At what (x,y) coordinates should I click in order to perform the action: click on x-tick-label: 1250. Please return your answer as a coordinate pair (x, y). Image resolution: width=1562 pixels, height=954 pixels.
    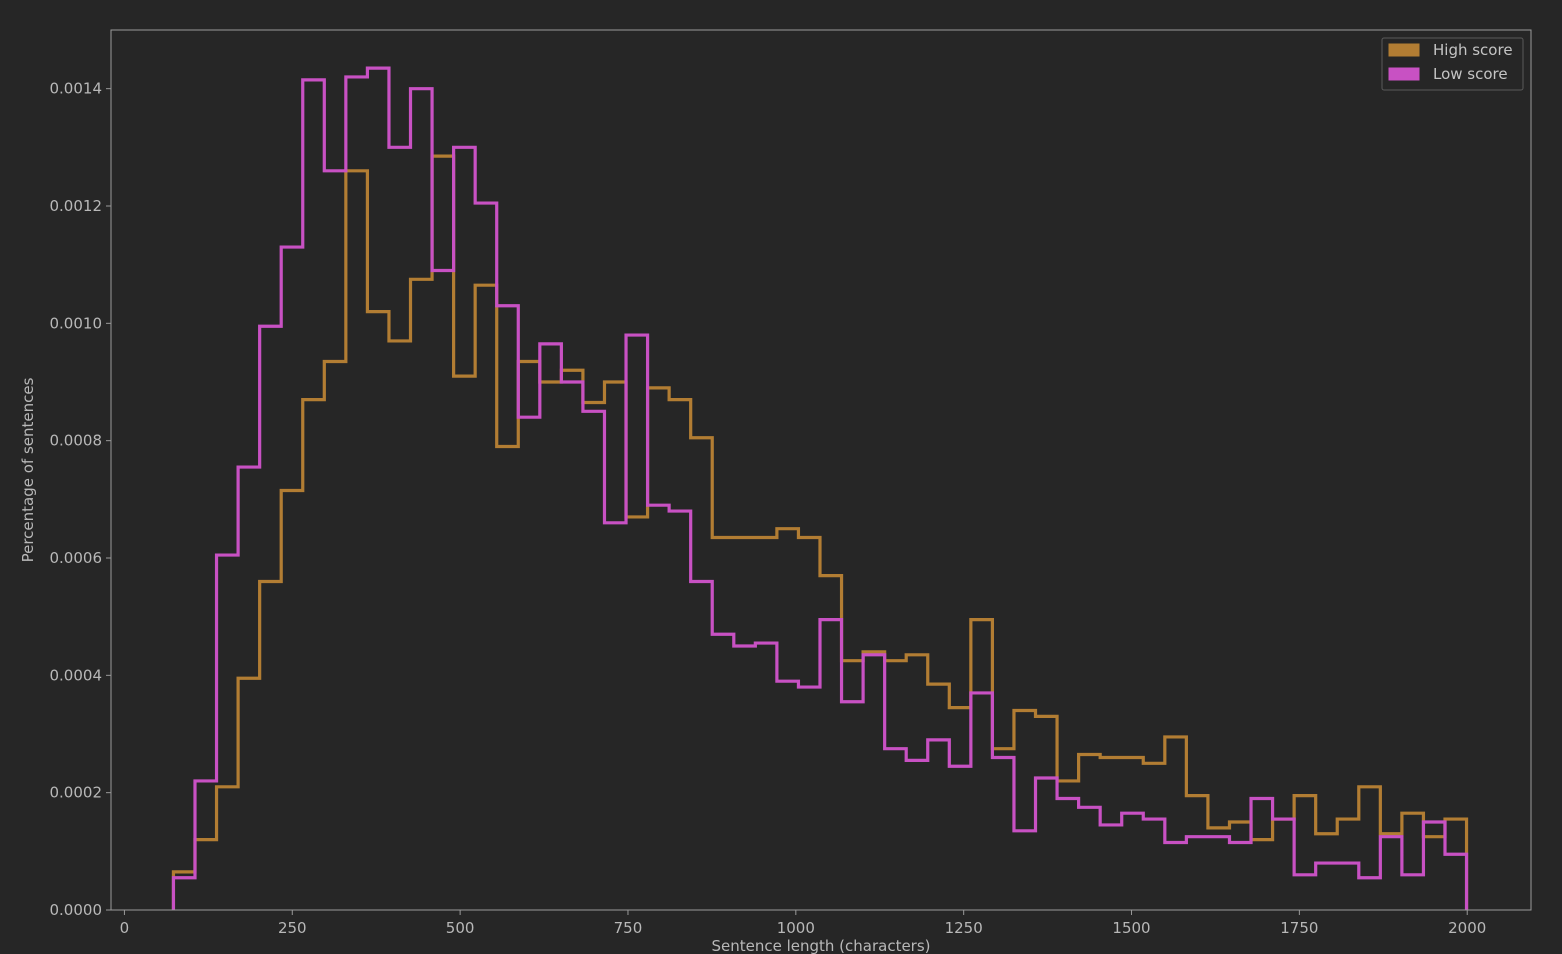
    Looking at the image, I should click on (964, 928).